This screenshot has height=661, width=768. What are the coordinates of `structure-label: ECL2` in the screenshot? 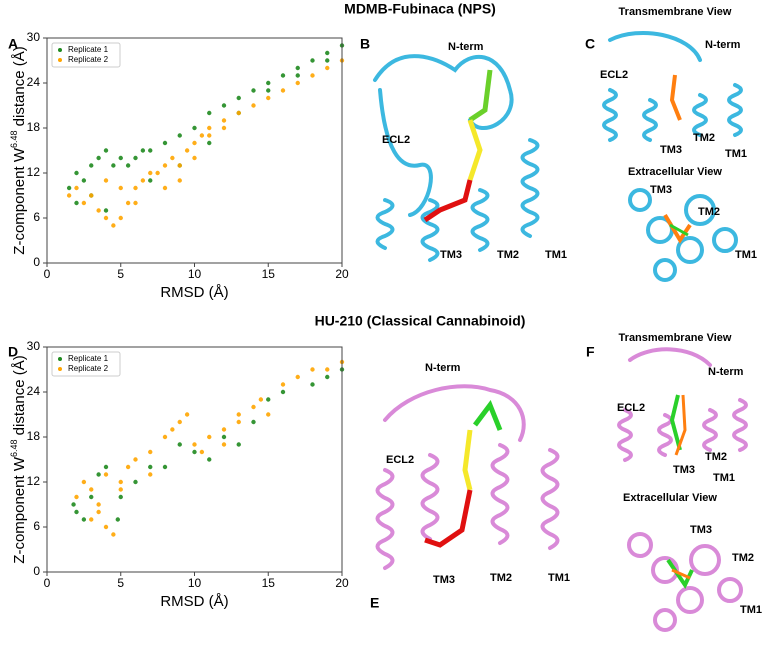 It's located at (396, 140).